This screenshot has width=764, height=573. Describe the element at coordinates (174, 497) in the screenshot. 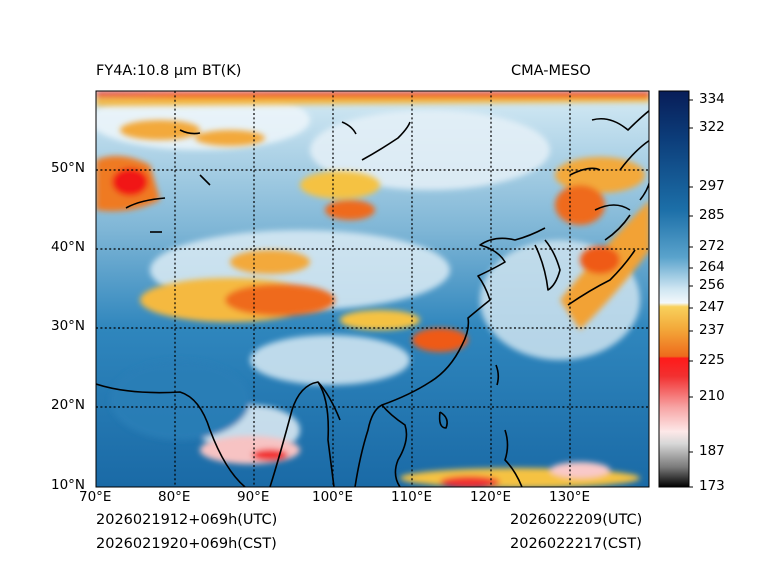

I see `lon-tick-label: 80°E` at that location.